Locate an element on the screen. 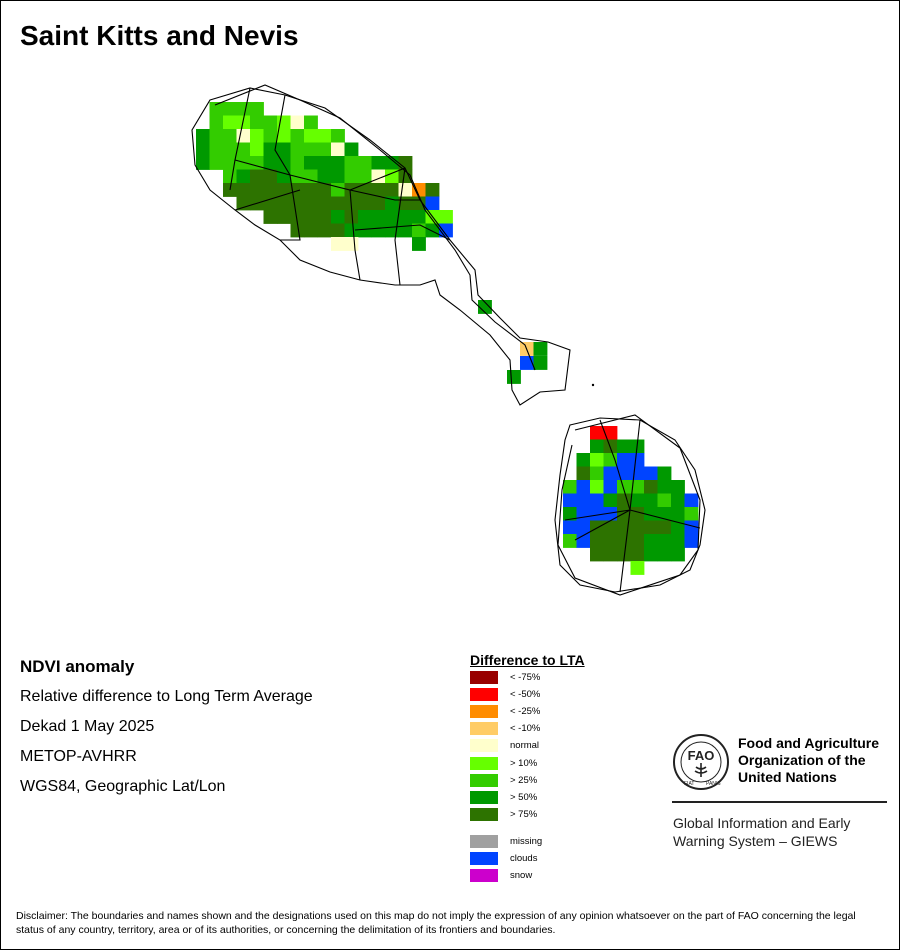  legend-label: > 25% is located at coordinates (524, 780).